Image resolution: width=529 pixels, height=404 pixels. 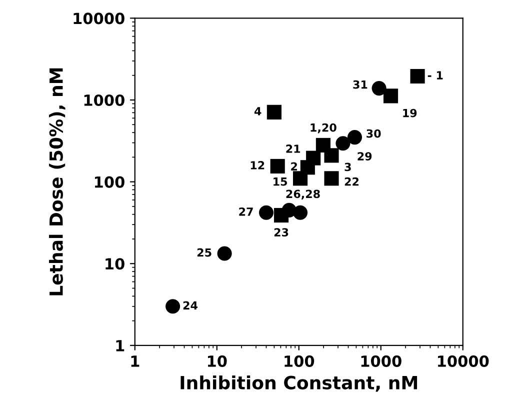 What do you see at coordinates (293, 148) in the screenshot?
I see `annotation: 21` at bounding box center [293, 148].